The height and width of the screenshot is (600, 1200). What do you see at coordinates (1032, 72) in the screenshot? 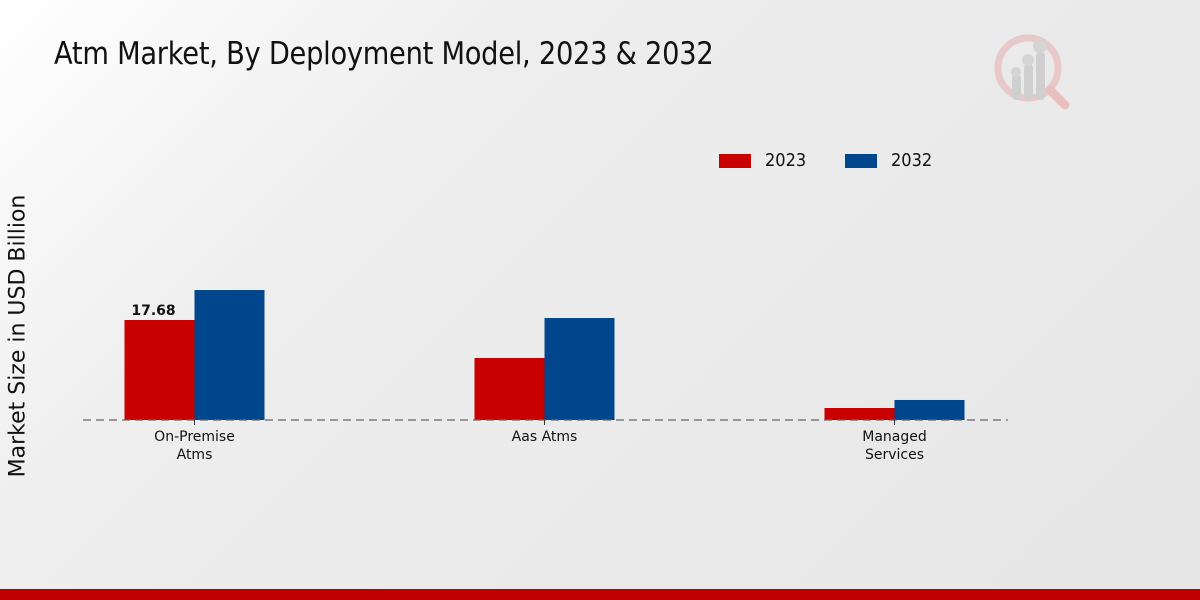
I see `magnifier-bar-chart-logo-icon` at bounding box center [1032, 72].